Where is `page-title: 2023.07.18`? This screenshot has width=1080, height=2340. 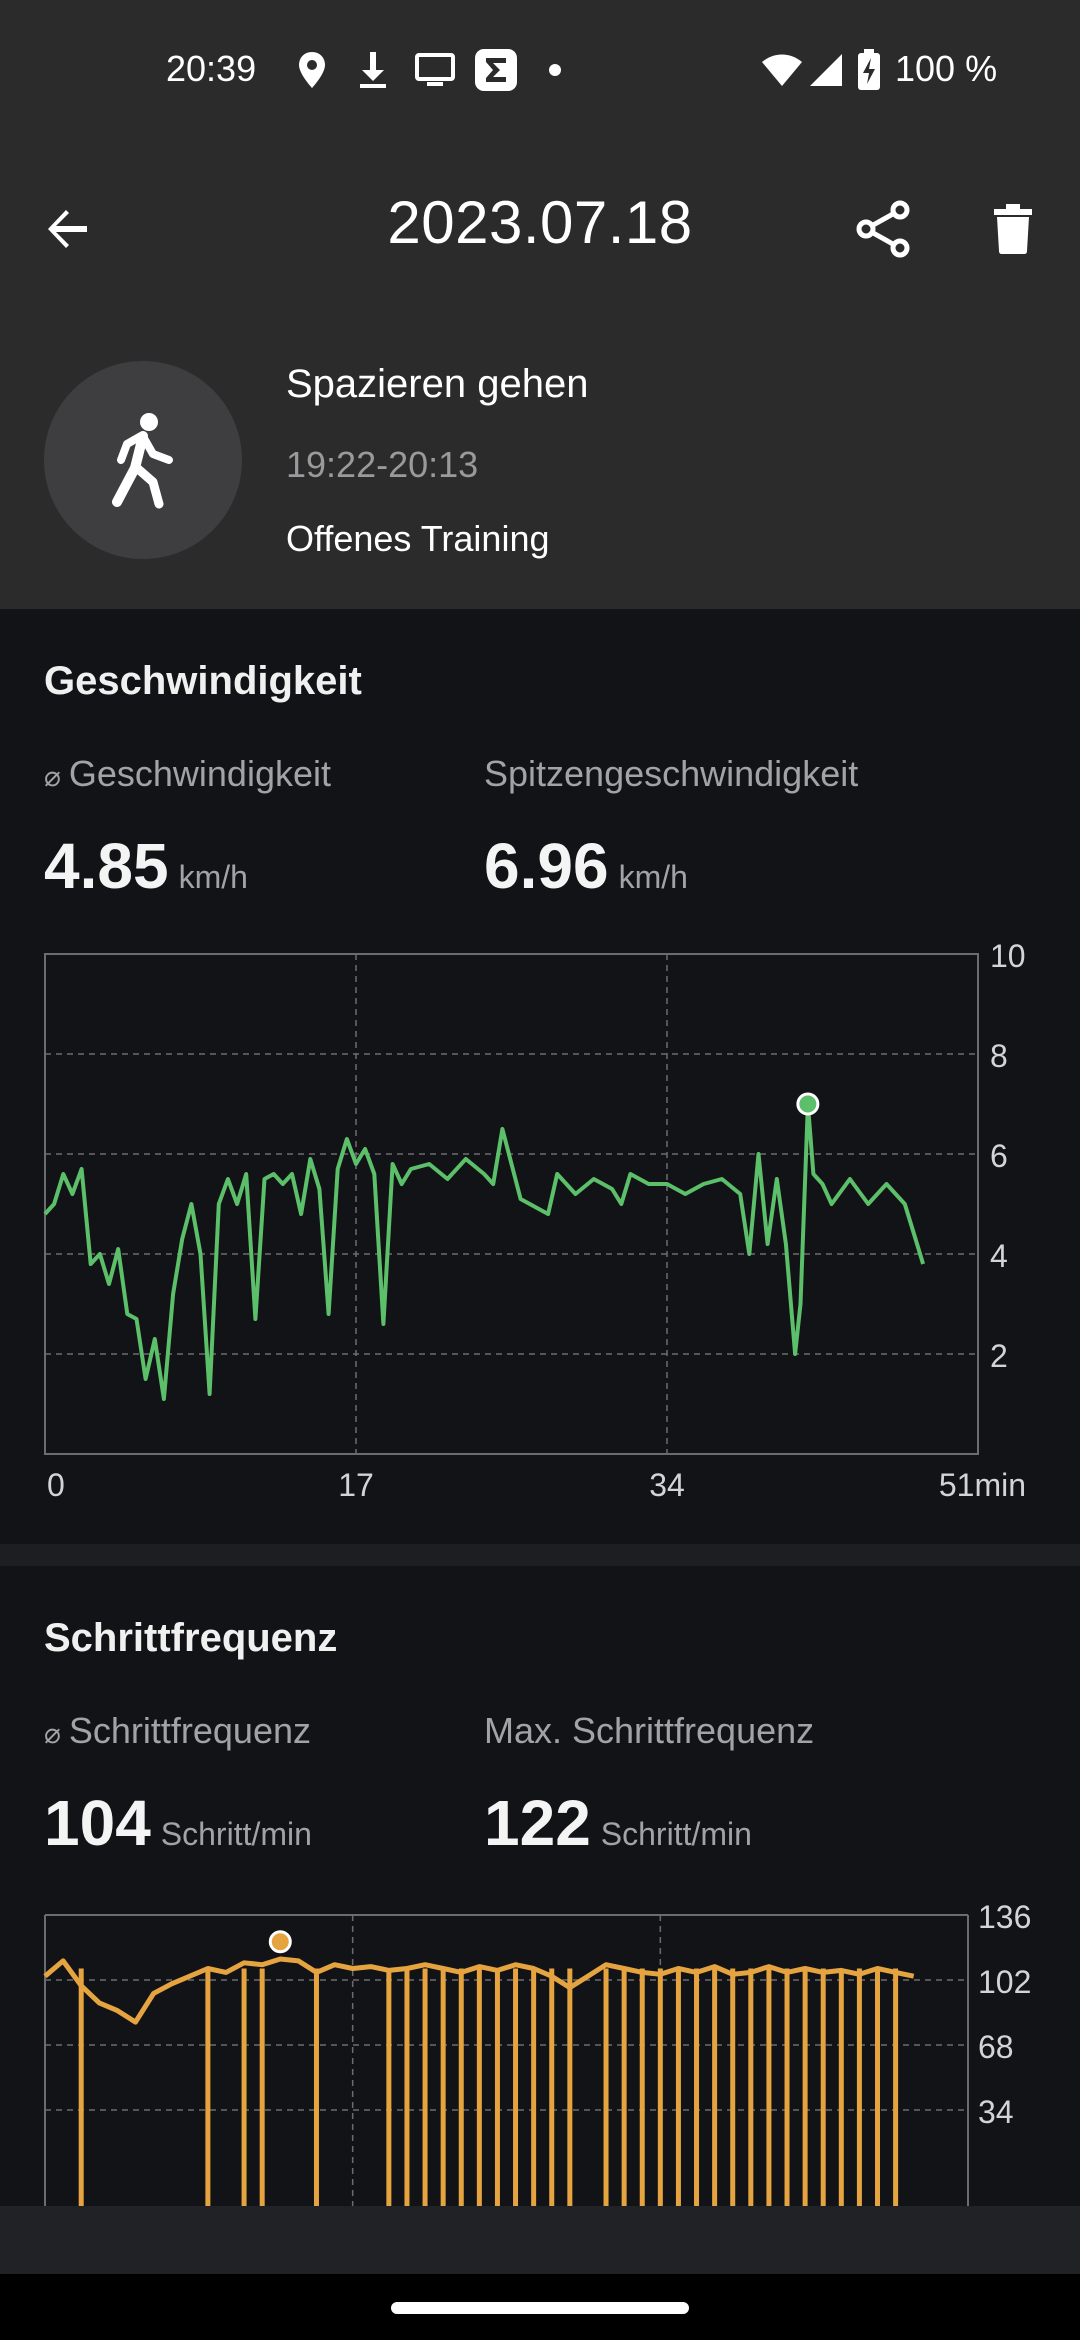
page-title: 2023.07.18 is located at coordinates (540, 222).